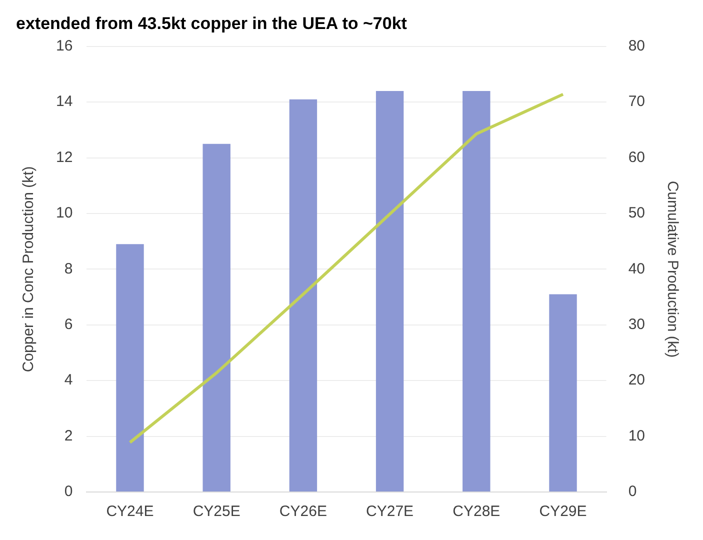  I want to click on y-tick-label: 8, so click(68, 269).